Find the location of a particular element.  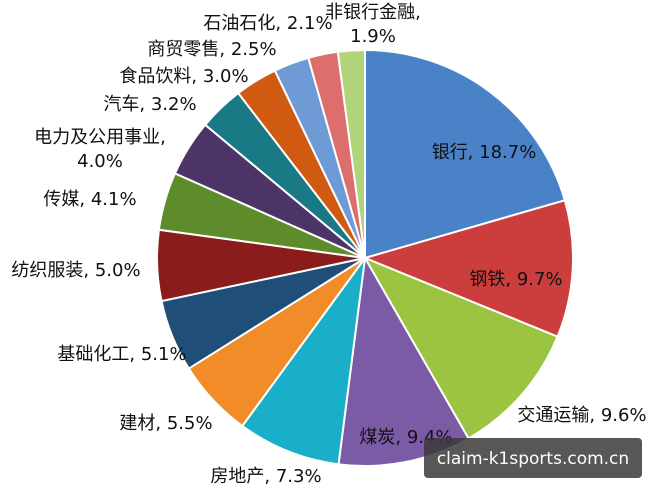

slice-label-7: 基础化工, 5.1% is located at coordinates (121, 354).